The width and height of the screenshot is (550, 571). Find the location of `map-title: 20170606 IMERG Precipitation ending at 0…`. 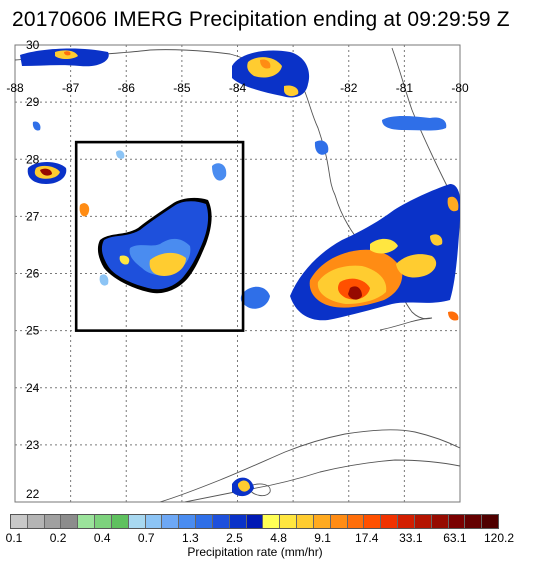

map-title: 20170606 IMERG Precipitation ending at 0… is located at coordinates (261, 19).